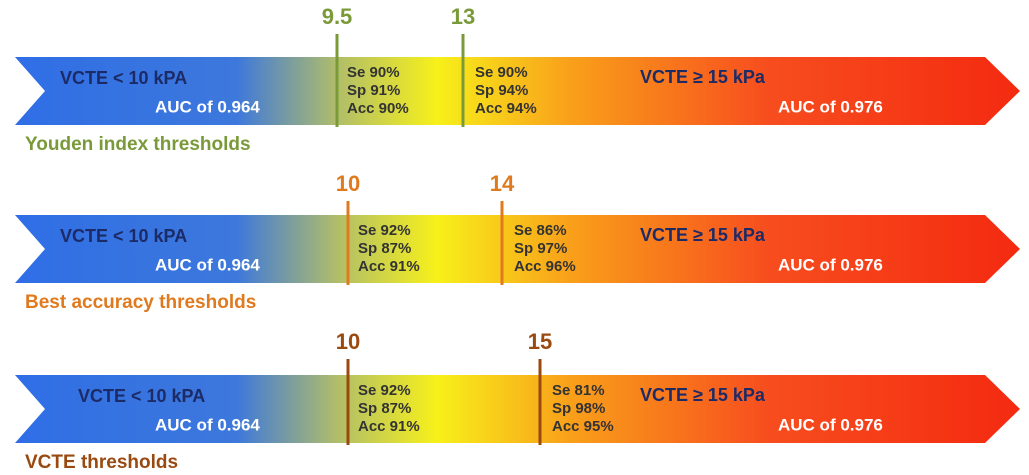 This screenshot has width=1029, height=475. What do you see at coordinates (583, 426) in the screenshot?
I see `upper-stat: Acc 95%` at bounding box center [583, 426].